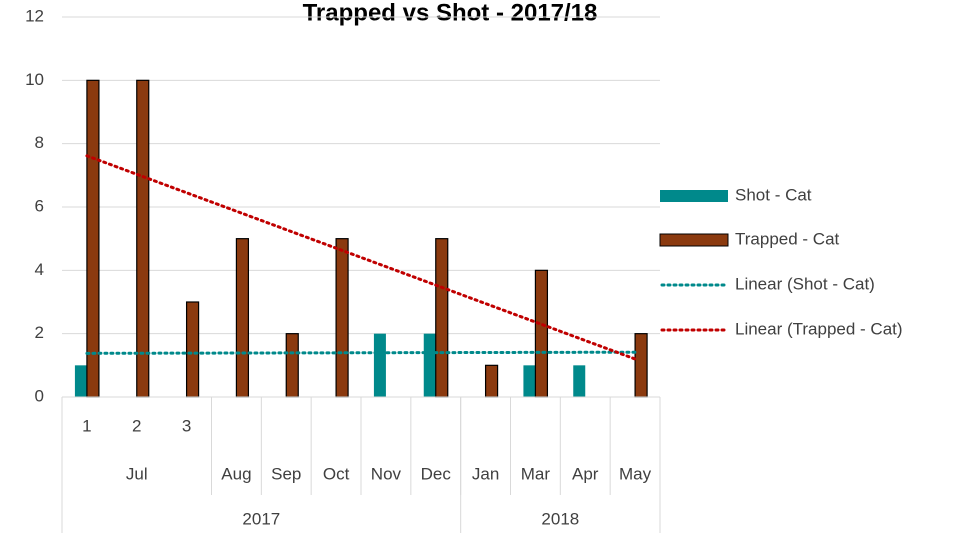 This screenshot has width=953, height=533. I want to click on year-label: 2017, so click(261, 518).